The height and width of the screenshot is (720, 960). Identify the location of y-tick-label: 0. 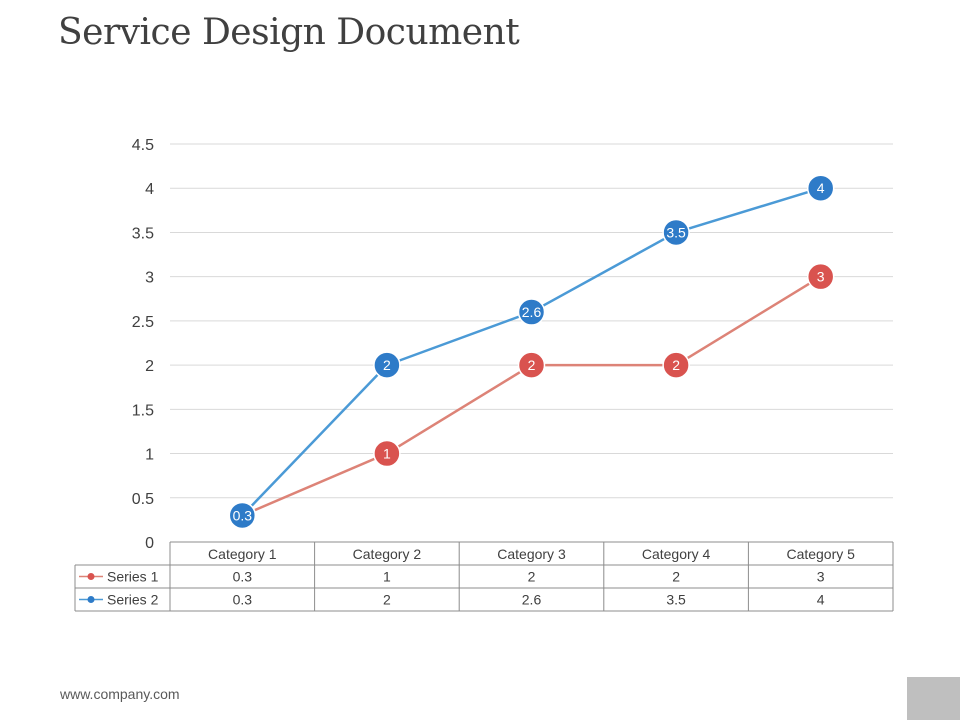
(149, 543).